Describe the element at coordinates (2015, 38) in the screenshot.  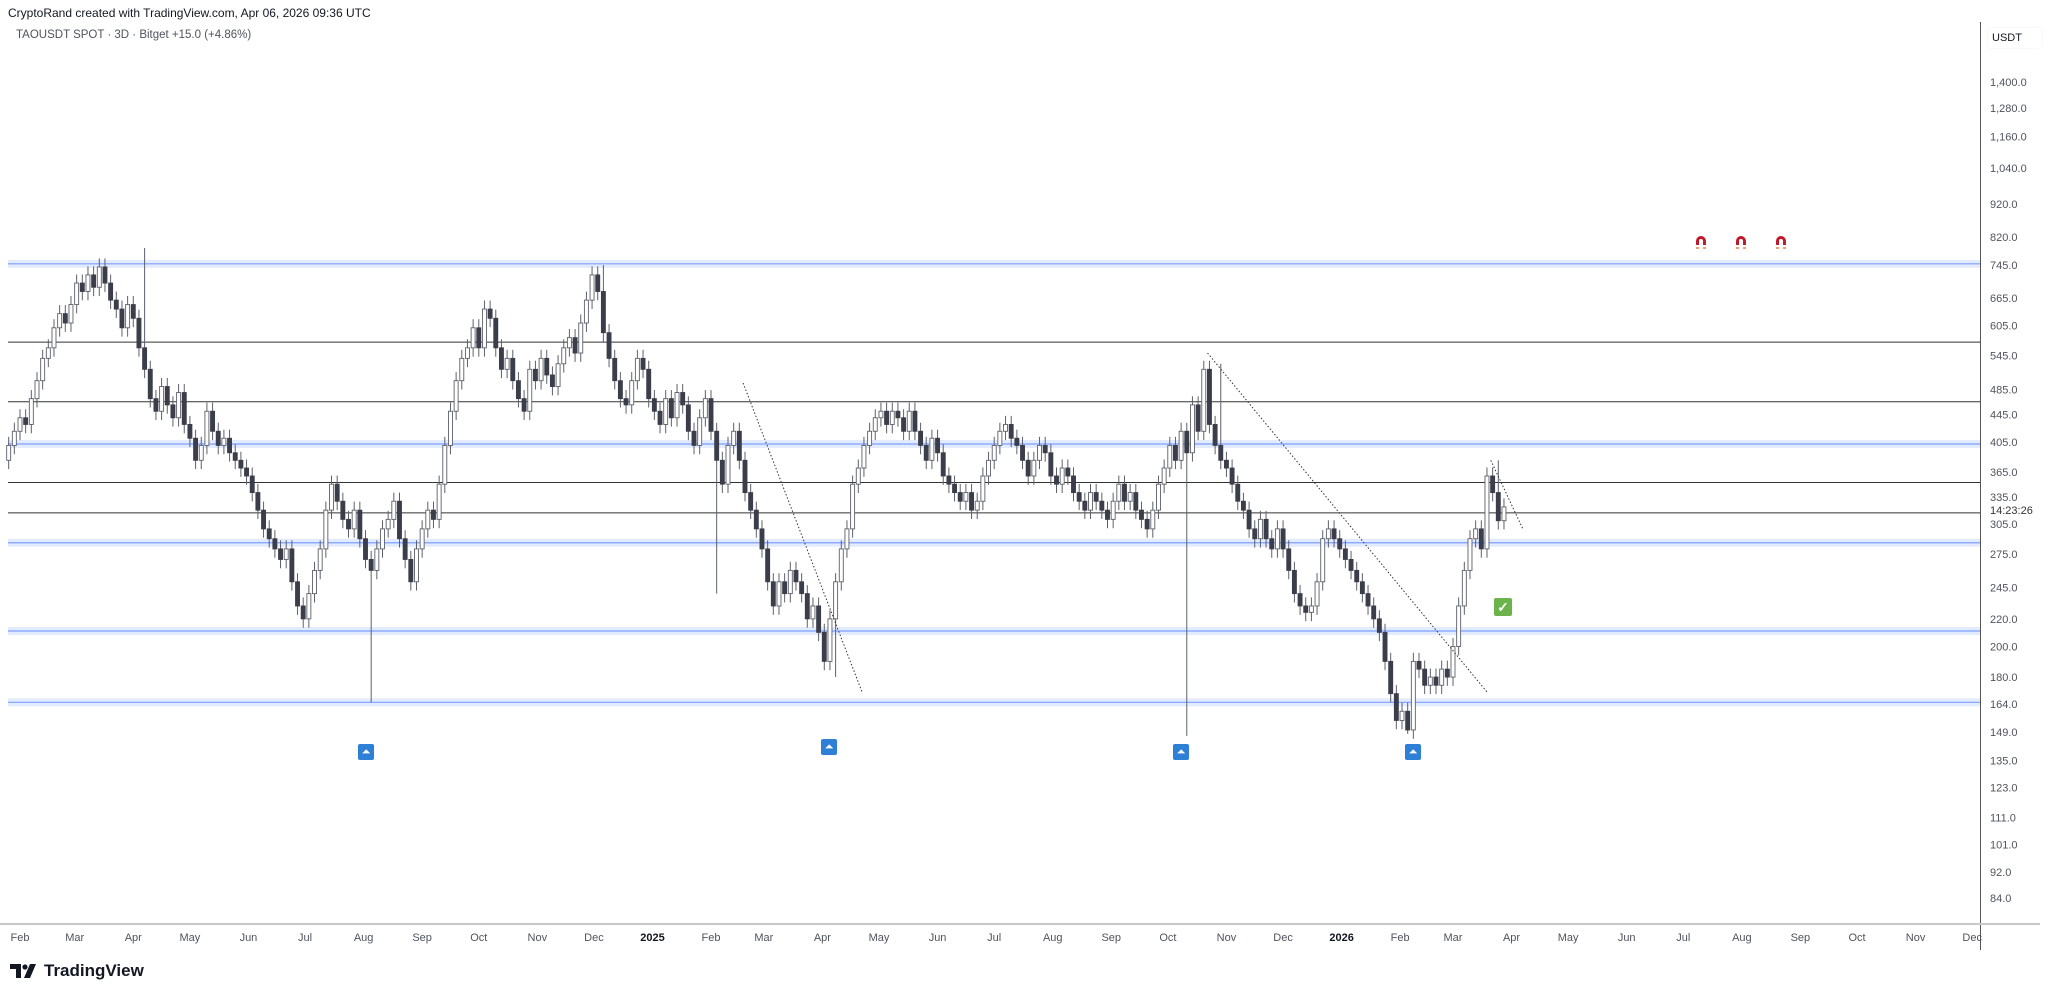
I see `currency-unit: USDT` at that location.